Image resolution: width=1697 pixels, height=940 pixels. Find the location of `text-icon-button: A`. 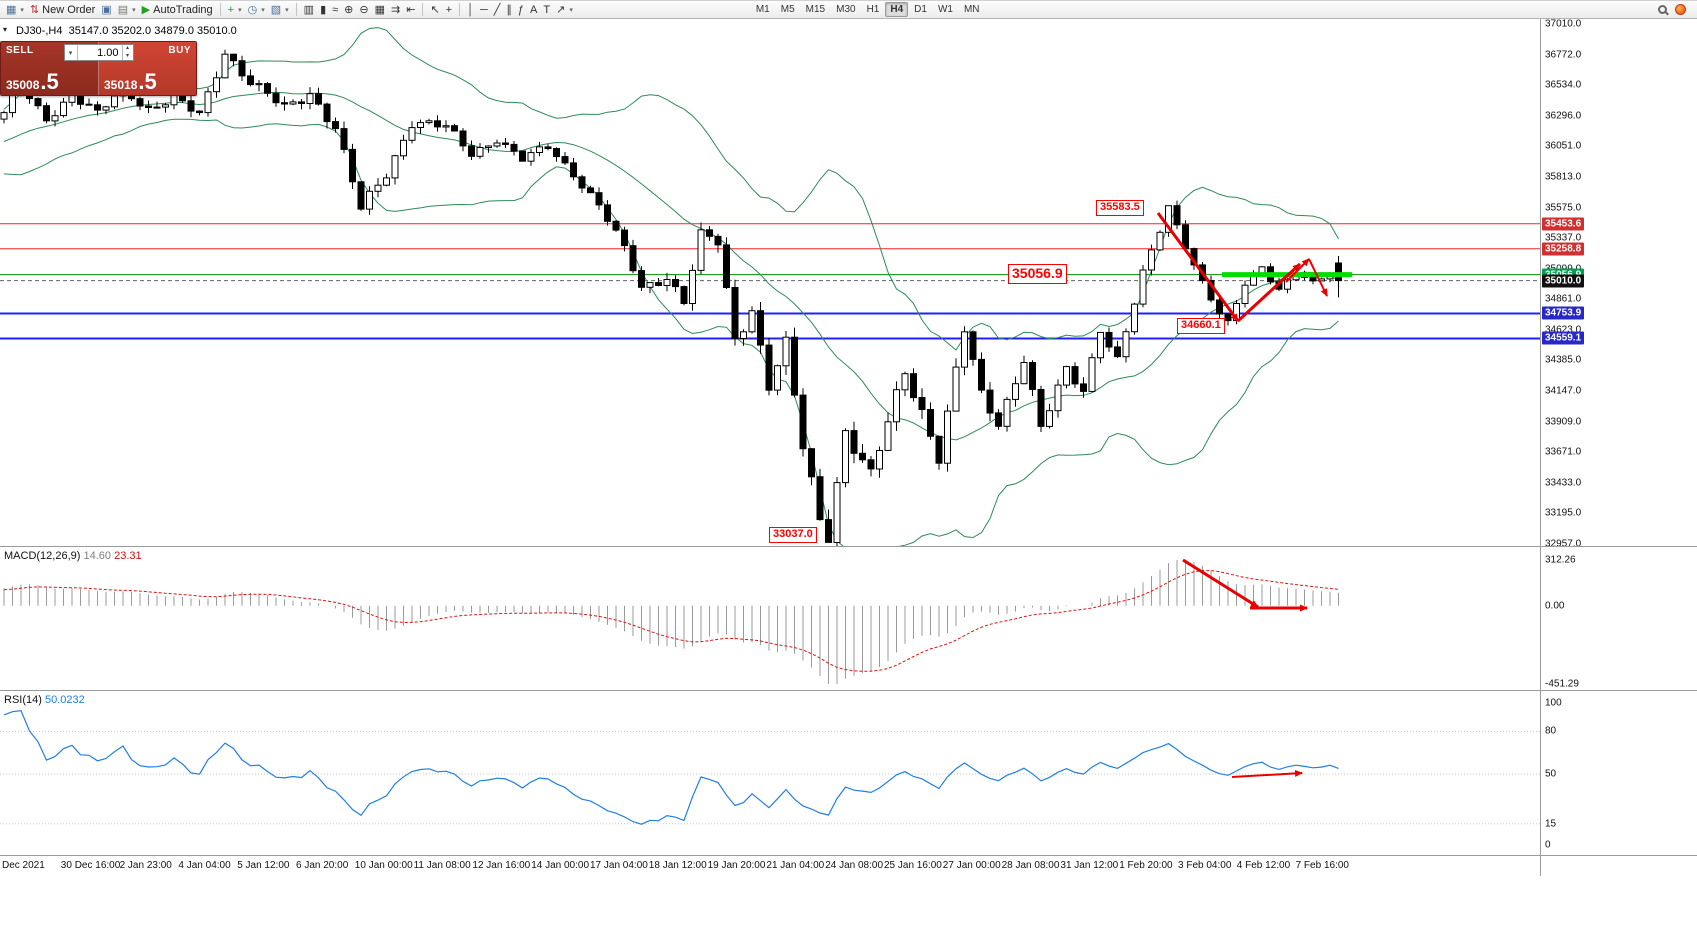

text-icon-button: A is located at coordinates (533, 10).